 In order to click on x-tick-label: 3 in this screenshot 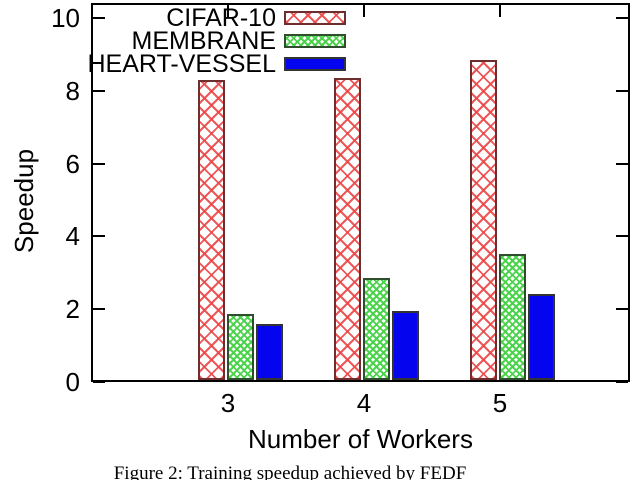, I will do `click(228, 403)`.